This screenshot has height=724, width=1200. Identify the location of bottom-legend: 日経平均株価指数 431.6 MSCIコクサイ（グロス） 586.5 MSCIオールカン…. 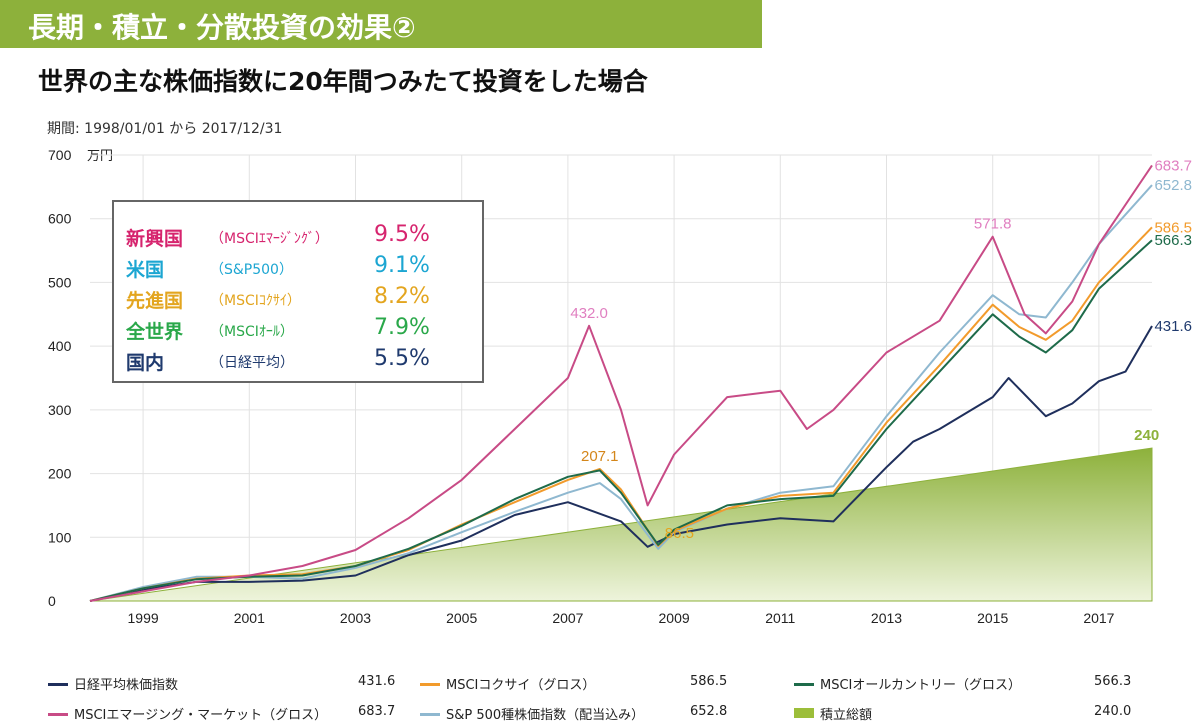
(600, 696).